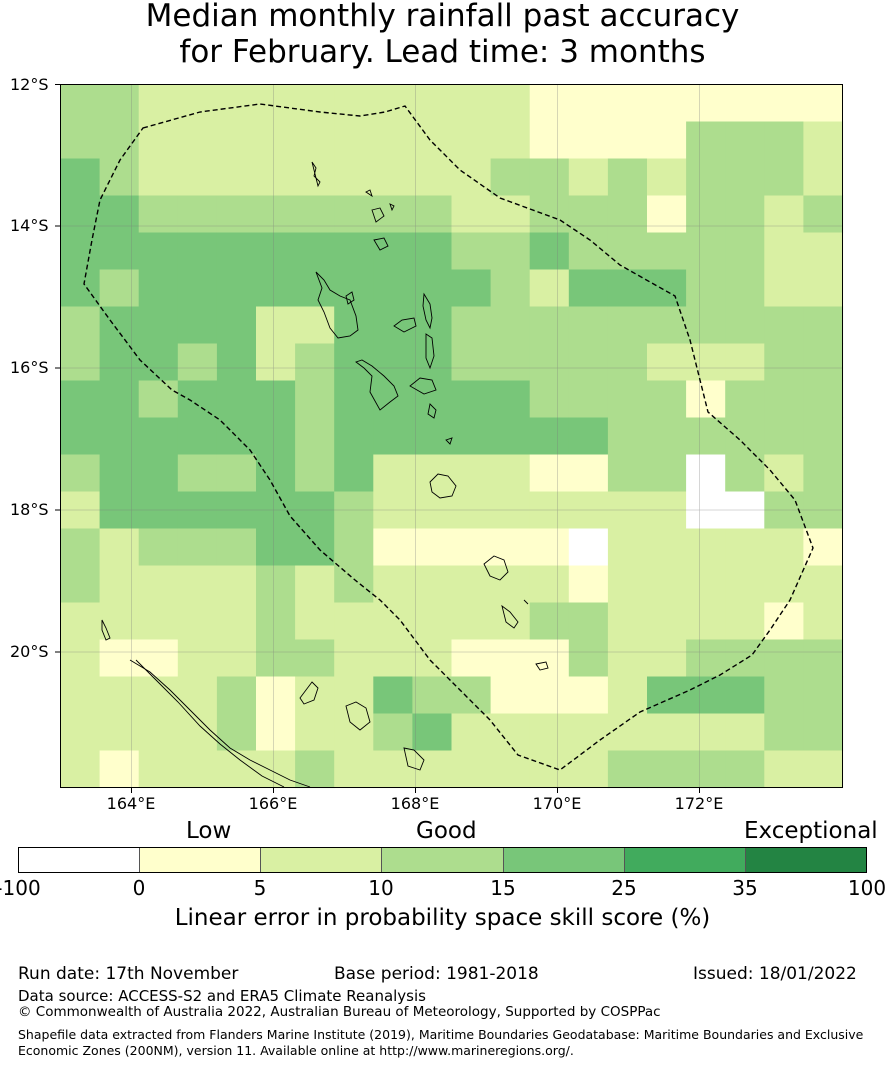 This screenshot has height=1065, width=885. I want to click on lon-label: 168°E, so click(415, 803).